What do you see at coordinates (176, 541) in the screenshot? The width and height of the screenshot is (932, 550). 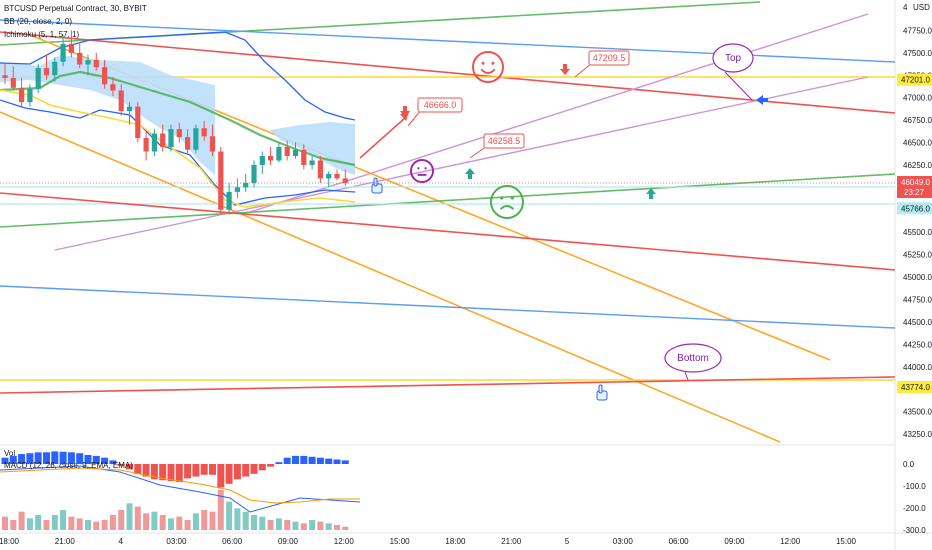 I see `time-tick-label: 03:00` at bounding box center [176, 541].